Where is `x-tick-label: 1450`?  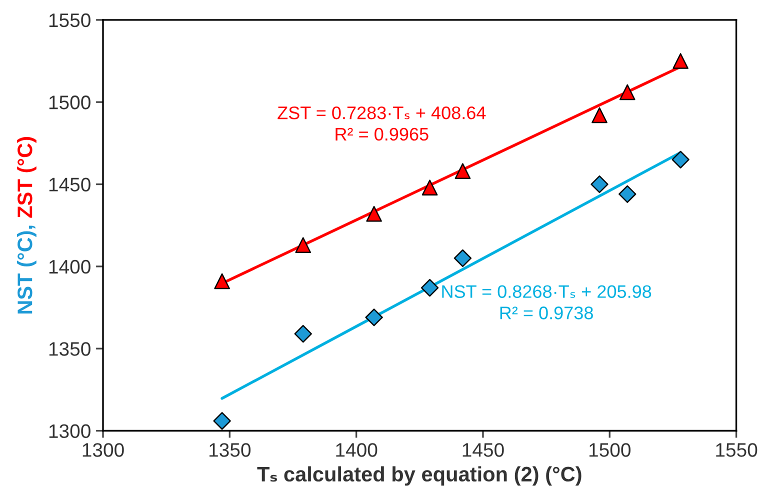
x-tick-label: 1450 is located at coordinates (483, 450).